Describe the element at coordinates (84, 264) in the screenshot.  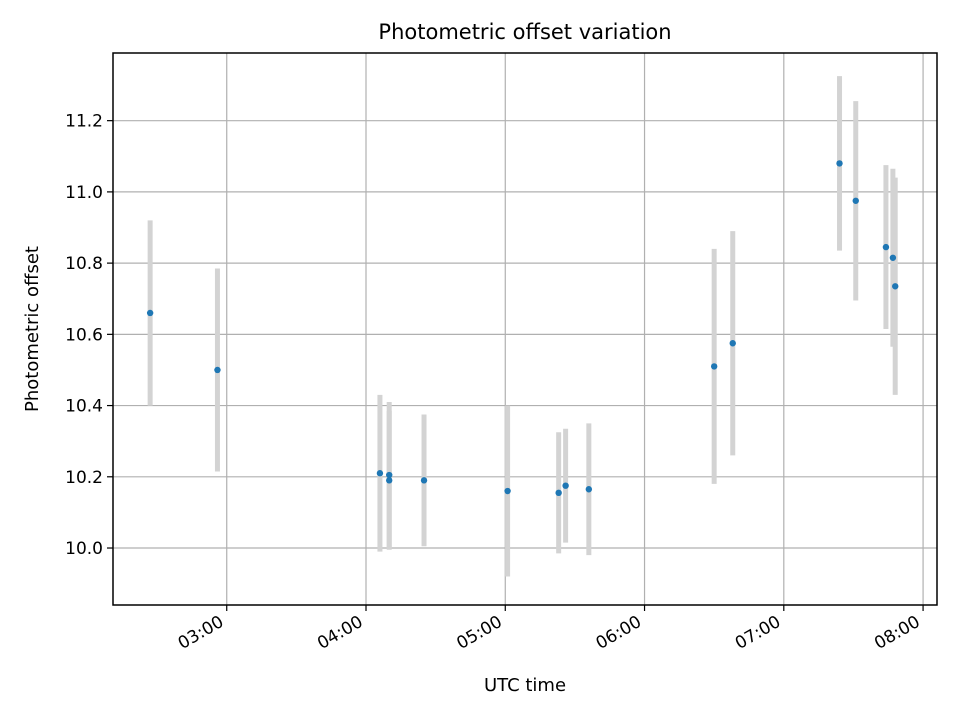
I see `y-tick-label: 10.8` at that location.